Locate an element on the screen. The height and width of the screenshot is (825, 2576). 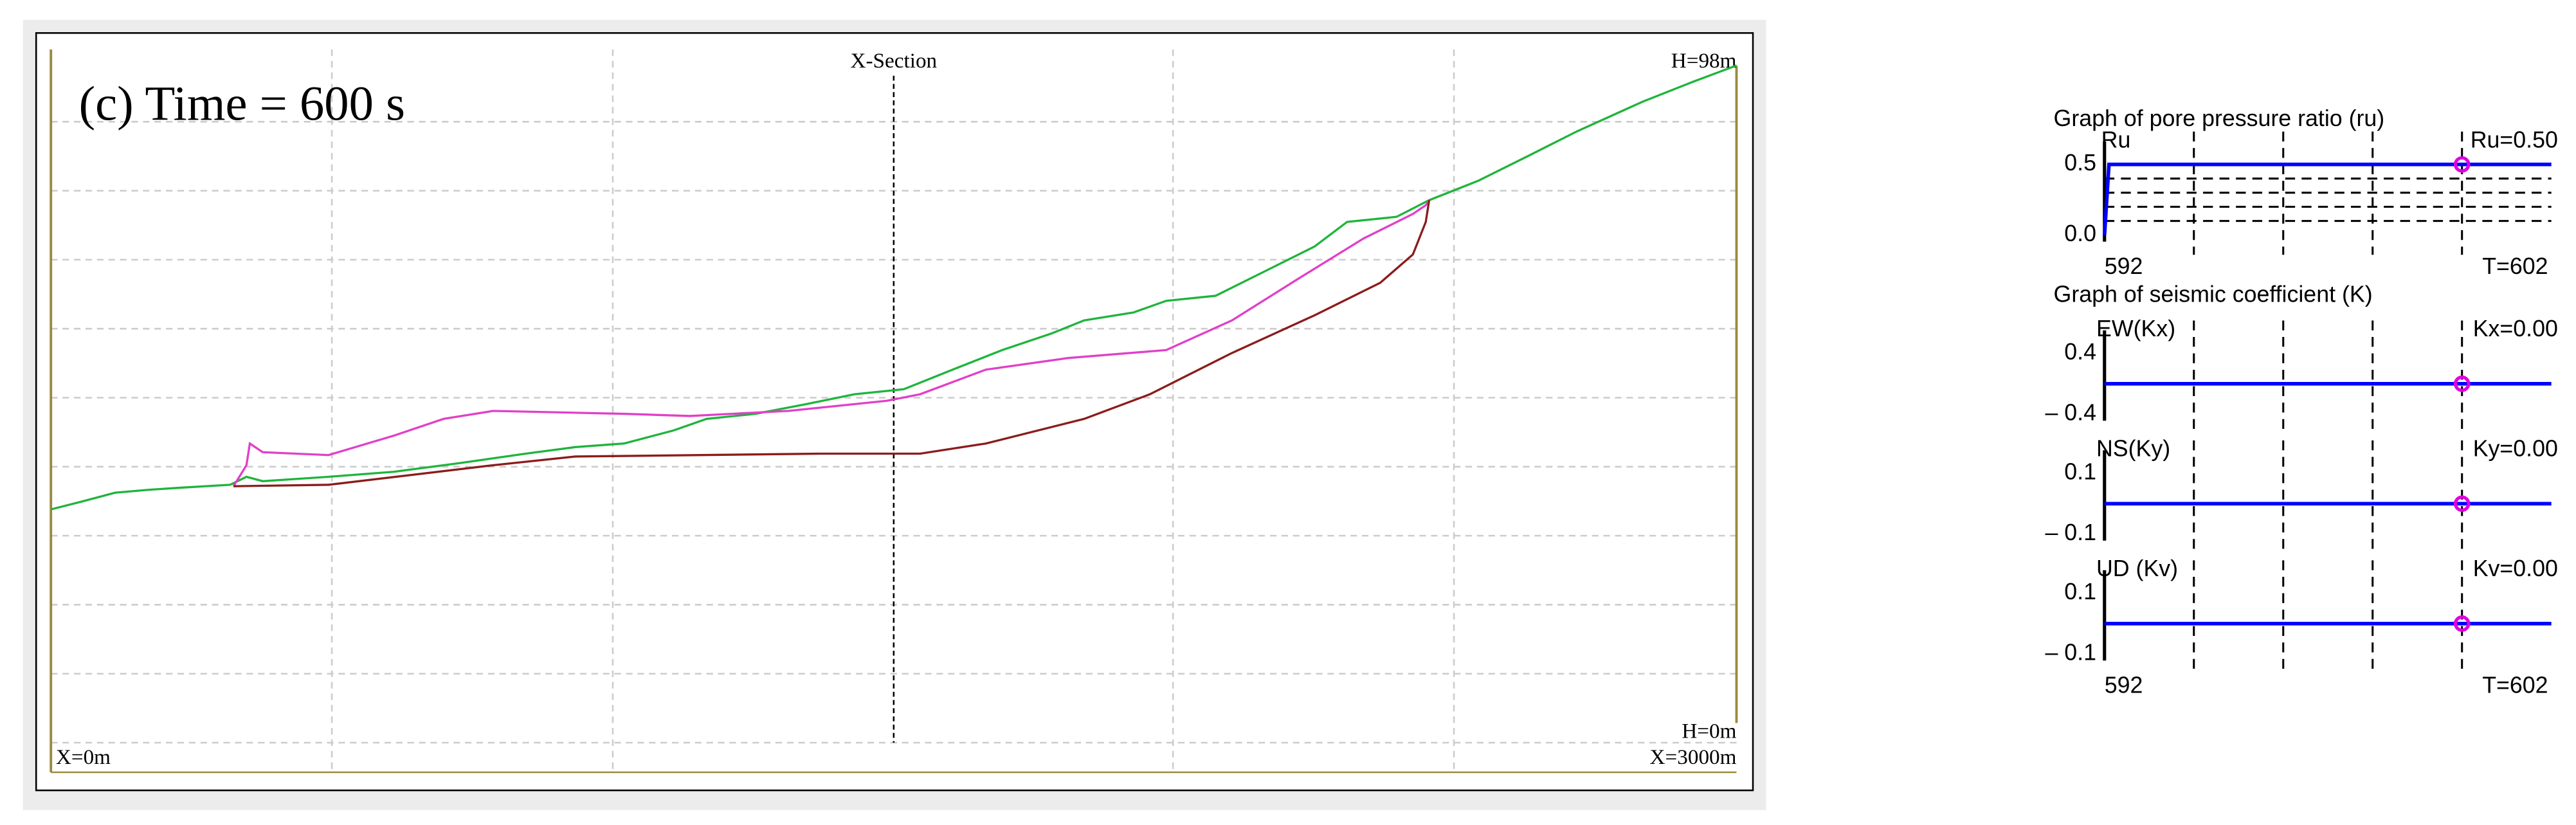
chart-title: Graph of pore pressure ratio (ru) is located at coordinates (2219, 118).